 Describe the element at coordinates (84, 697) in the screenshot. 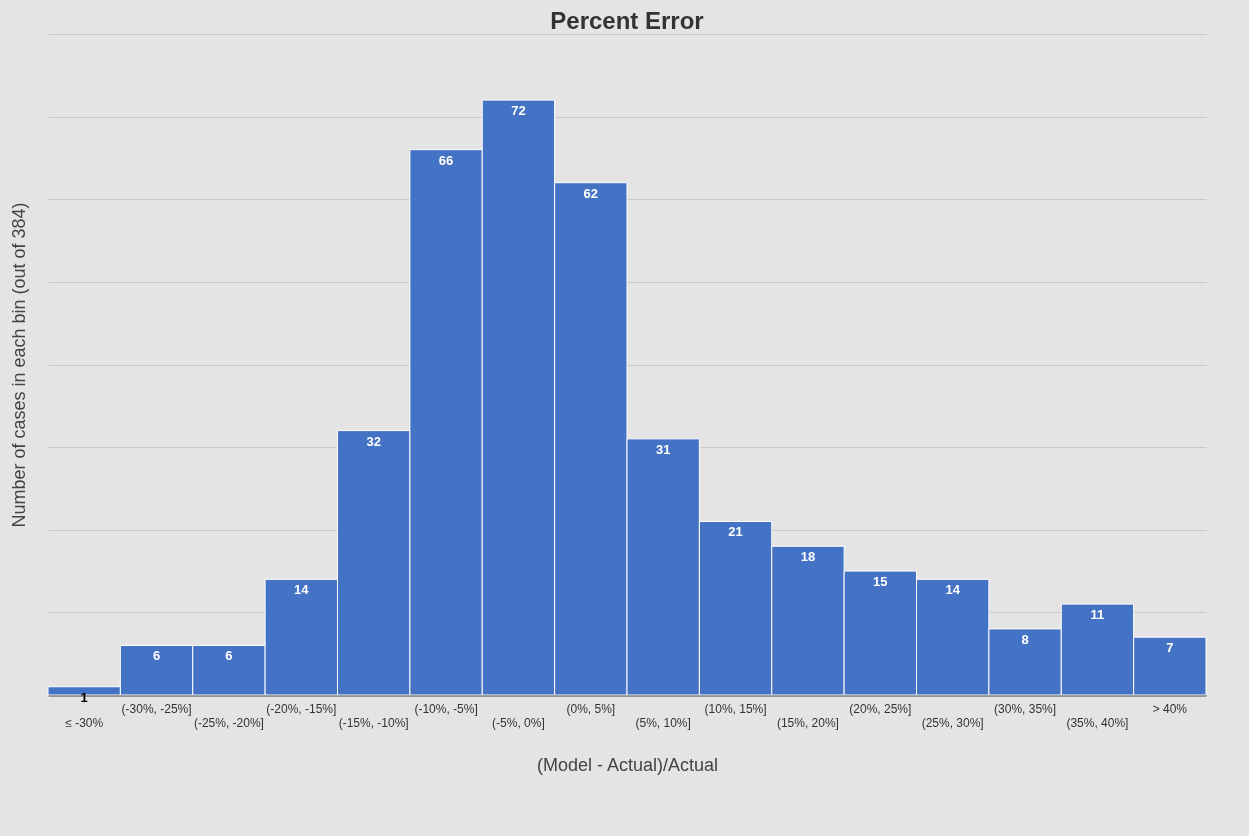

I see `data-label: 1` at that location.